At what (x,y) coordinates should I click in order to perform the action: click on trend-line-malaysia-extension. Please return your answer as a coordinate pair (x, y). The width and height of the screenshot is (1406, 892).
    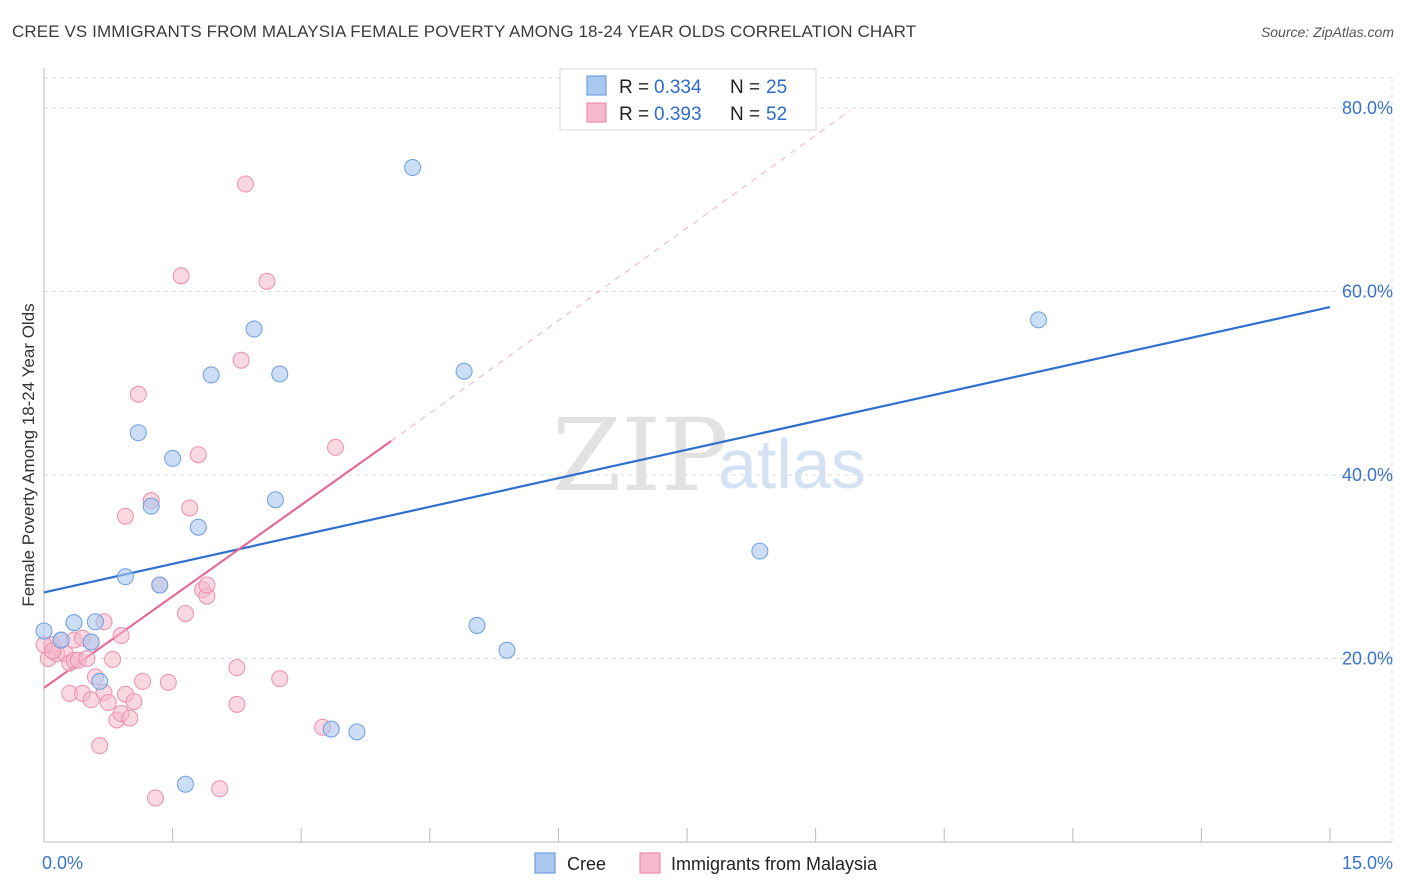
    Looking at the image, I should click on (620, 276).